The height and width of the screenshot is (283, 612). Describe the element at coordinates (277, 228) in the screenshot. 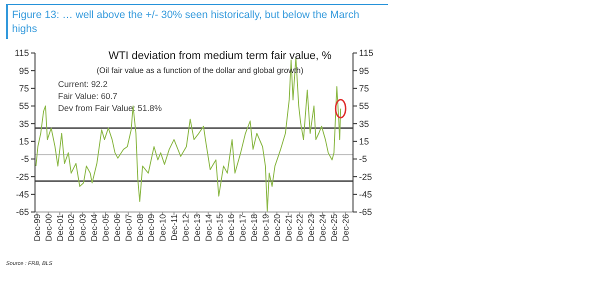

I see `x-tick-label: Dec-20` at that location.